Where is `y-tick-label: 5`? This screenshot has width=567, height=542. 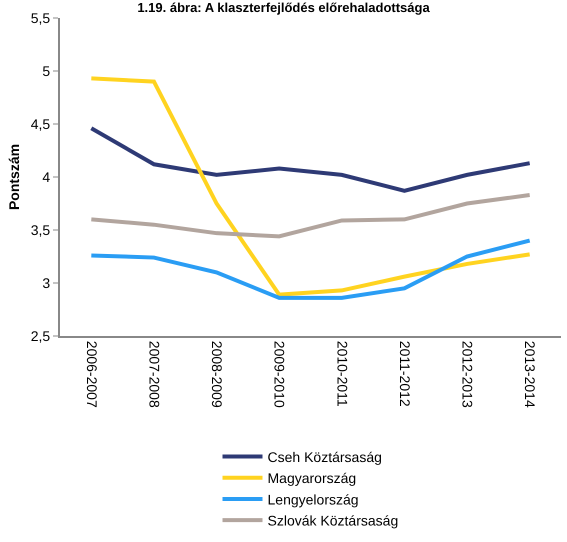 y-tick-label: 5 is located at coordinates (46, 70).